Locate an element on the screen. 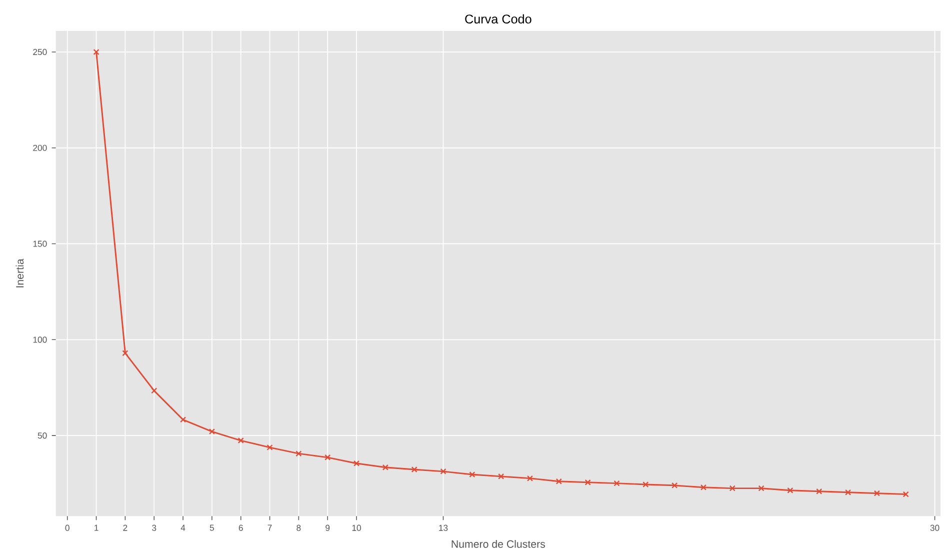  x-tick-label: 5 is located at coordinates (212, 527).